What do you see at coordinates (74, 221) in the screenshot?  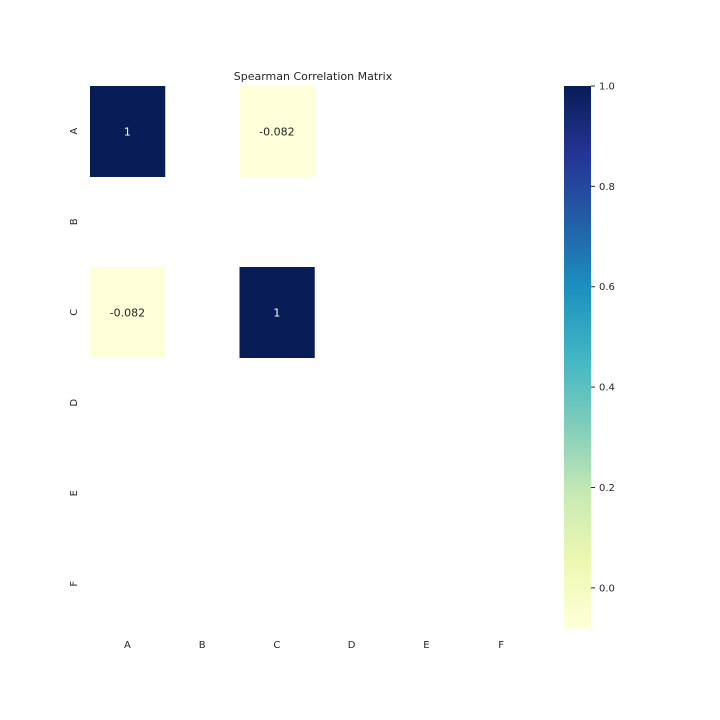 I see `y-tick-label: B` at bounding box center [74, 221].